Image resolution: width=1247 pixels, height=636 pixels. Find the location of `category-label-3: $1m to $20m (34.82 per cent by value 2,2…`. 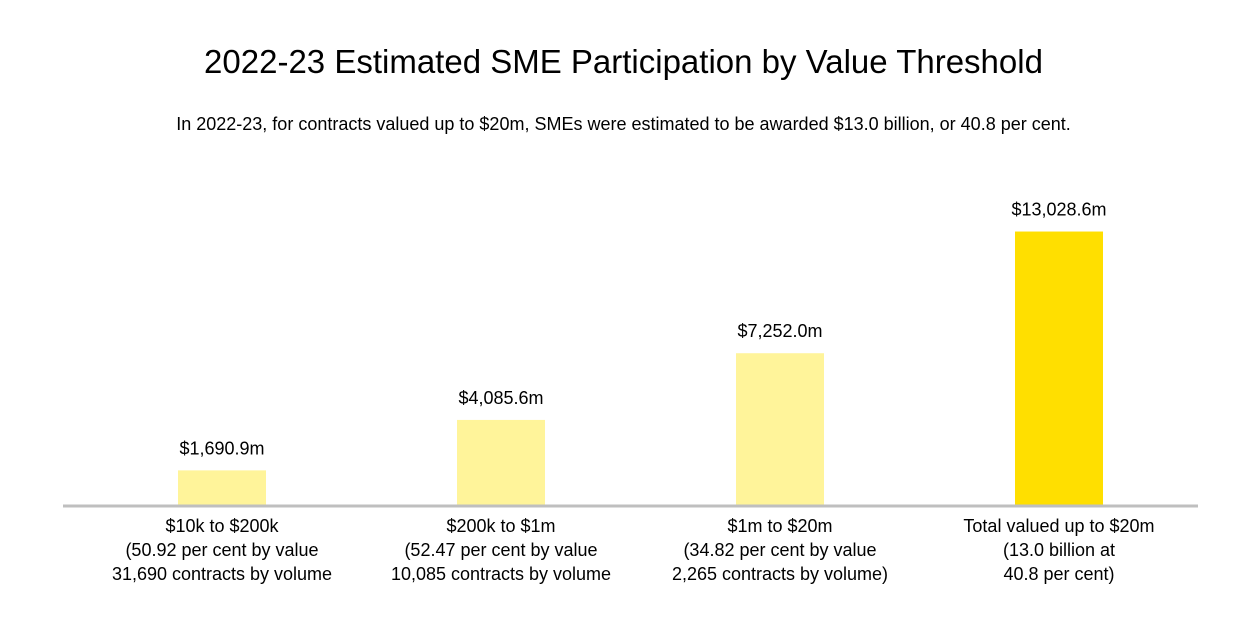

category-label-3: $1m to $20m (34.82 per cent by value 2,2… is located at coordinates (780, 550).